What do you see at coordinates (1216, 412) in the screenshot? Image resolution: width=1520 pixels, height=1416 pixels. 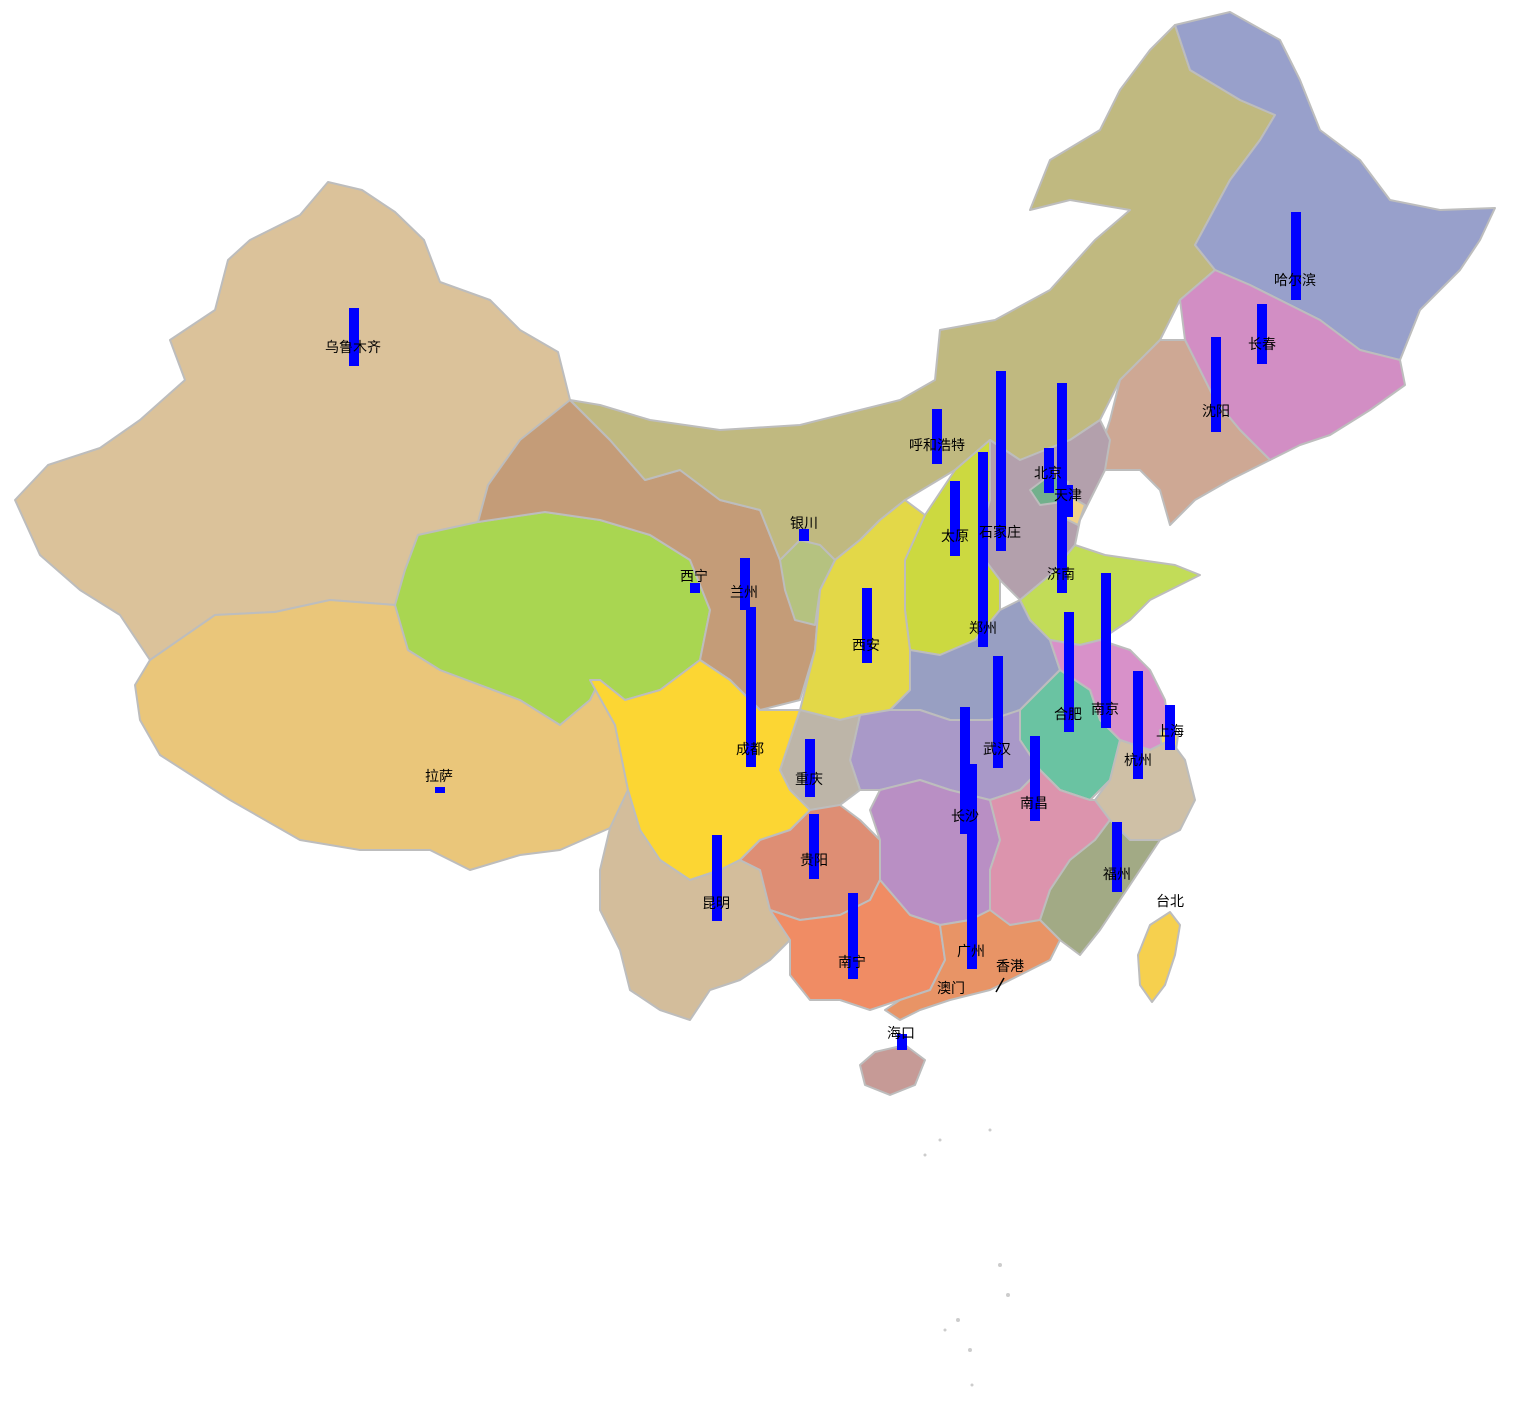 I see `city-label-28: 沈阳` at bounding box center [1216, 412].